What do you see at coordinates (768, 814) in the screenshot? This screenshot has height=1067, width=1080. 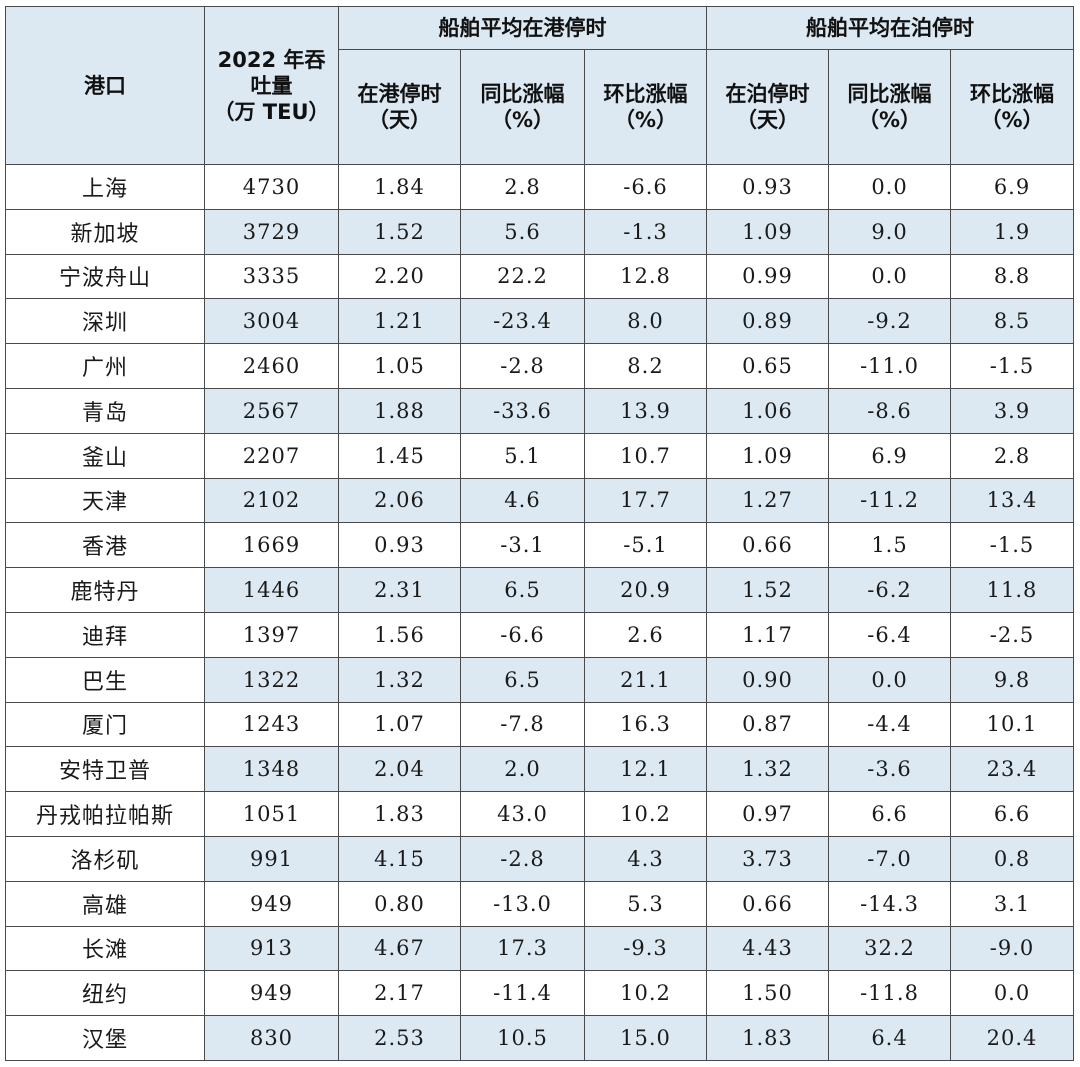 I see `berth-days-cell: 0.97` at bounding box center [768, 814].